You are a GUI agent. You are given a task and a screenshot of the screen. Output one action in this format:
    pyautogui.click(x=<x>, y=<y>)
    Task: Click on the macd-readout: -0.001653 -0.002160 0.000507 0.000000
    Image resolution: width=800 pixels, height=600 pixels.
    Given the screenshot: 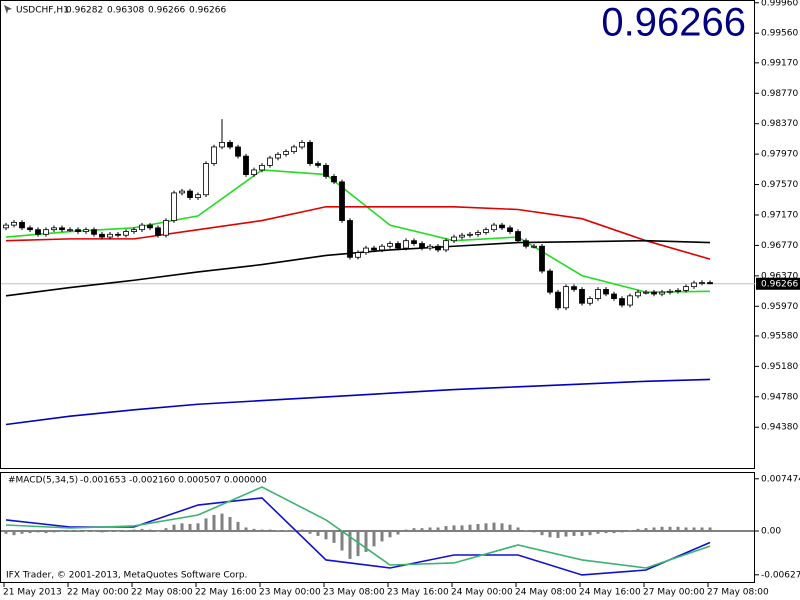 What is the action you would take?
    pyautogui.click(x=173, y=481)
    